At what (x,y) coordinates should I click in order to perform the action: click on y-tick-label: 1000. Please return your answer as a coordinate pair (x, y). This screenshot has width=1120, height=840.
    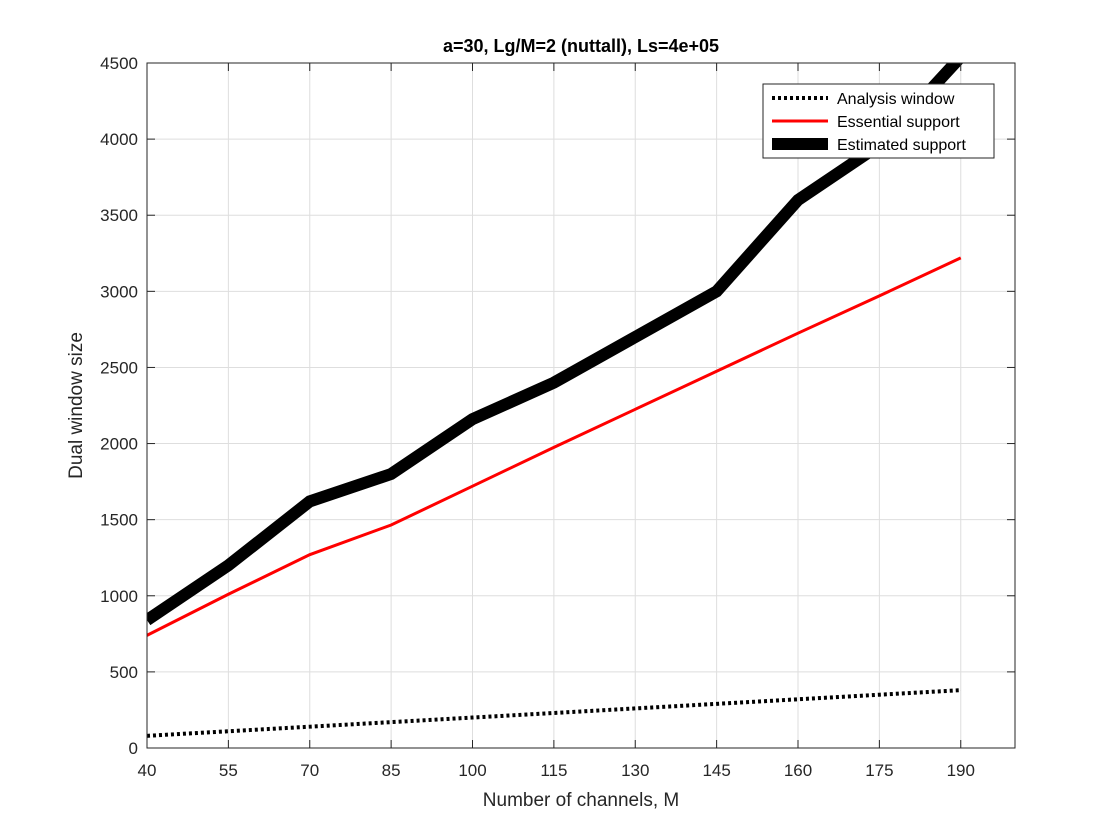
    Looking at the image, I should click on (119, 596).